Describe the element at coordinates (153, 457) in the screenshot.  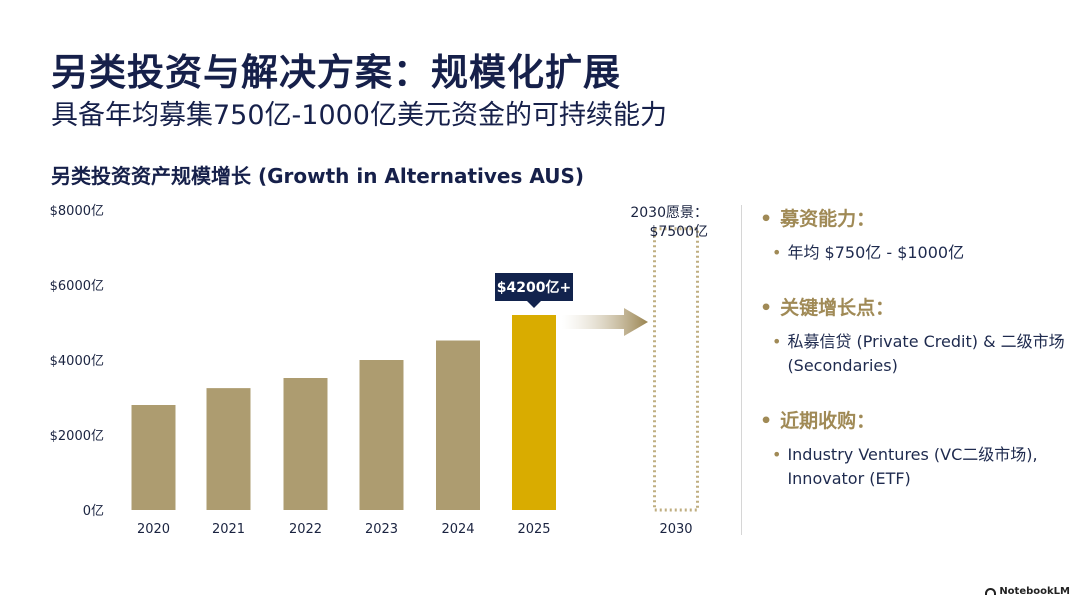
I see `bar-2020` at that location.